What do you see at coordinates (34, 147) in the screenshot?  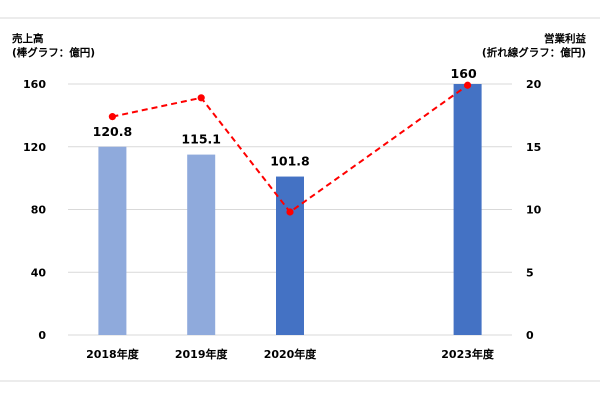 I see `left-tick-3: 120` at bounding box center [34, 147].